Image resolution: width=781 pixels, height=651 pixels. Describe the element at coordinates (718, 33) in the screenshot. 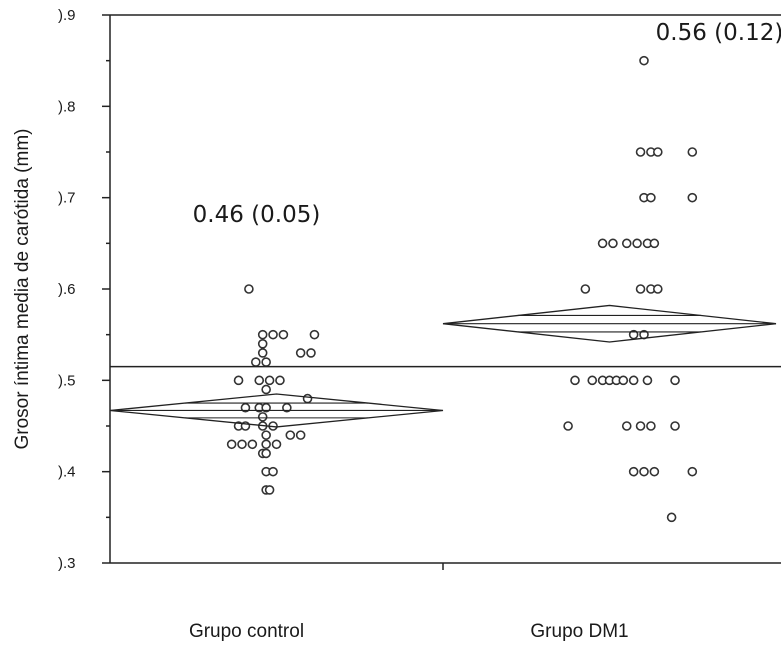

I see `group-annotation: 0.56 (0.12)` at that location.